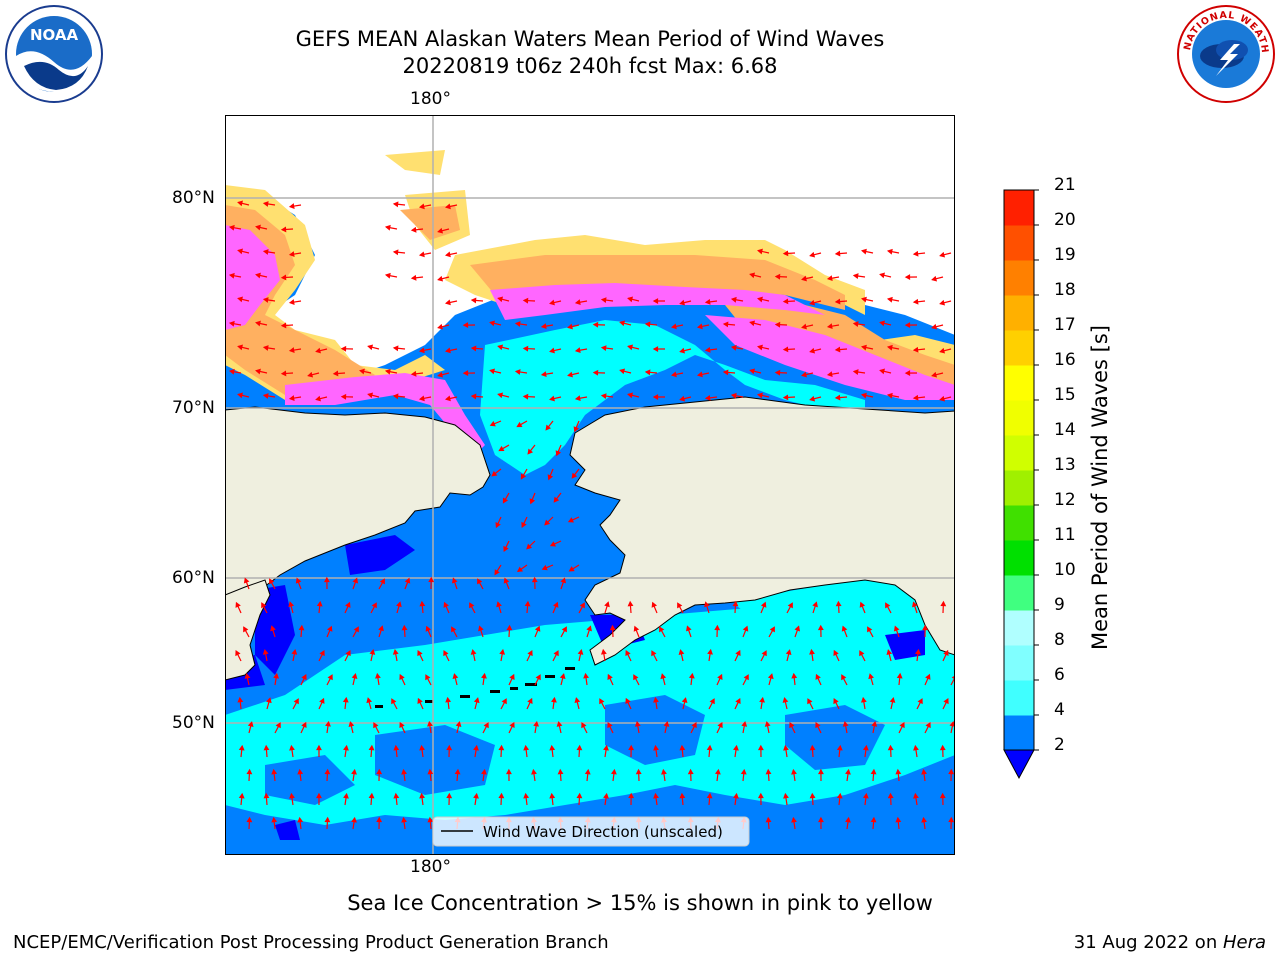 Image resolution: width=1280 pixels, height=960 pixels. I want to click on colorbar-tick-label: 14, so click(1065, 430).